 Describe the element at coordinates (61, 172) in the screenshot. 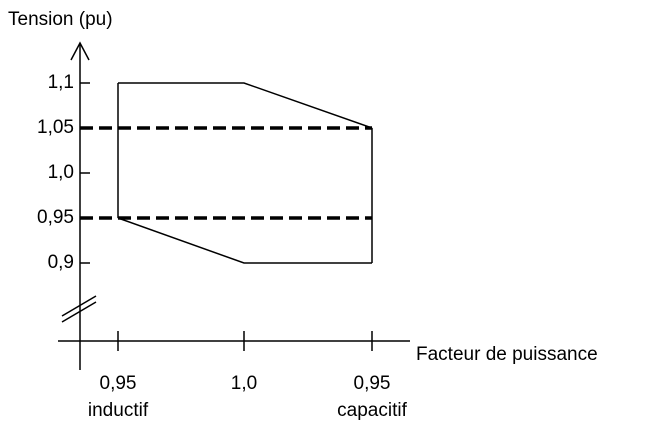

I see `y-tick-label: 1,0` at that location.